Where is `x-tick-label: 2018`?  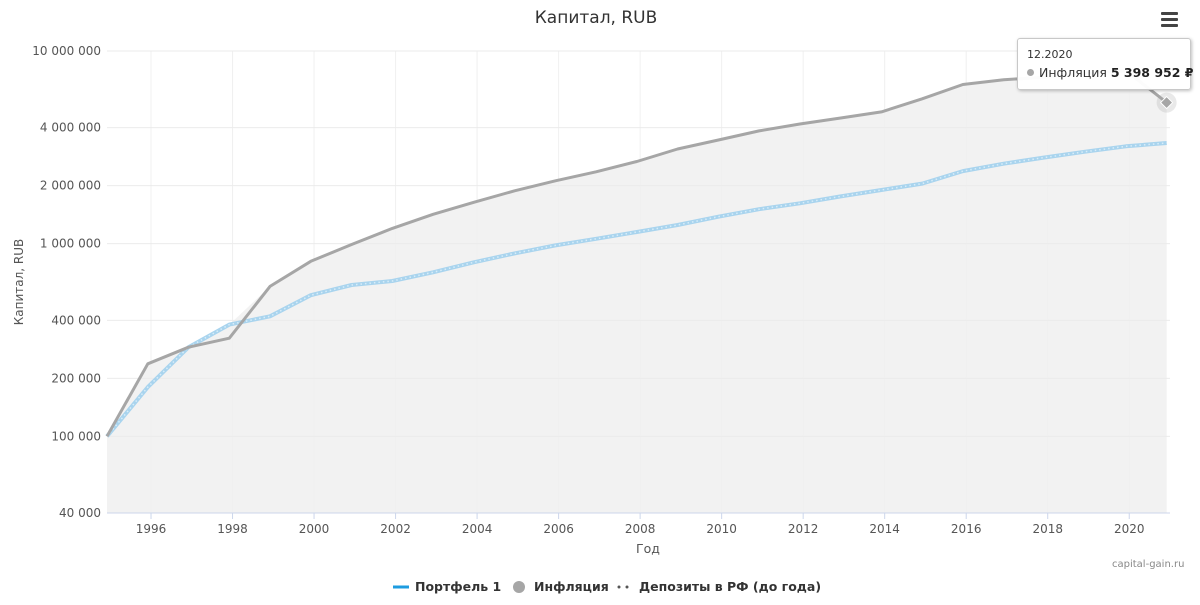 x-tick-label: 2018 is located at coordinates (1047, 529).